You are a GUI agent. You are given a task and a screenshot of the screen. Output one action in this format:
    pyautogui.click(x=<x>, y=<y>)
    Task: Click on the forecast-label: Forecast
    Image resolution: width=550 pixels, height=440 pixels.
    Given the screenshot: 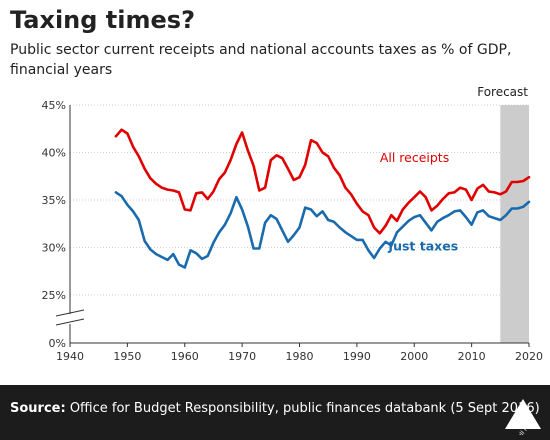 What is the action you would take?
    pyautogui.click(x=502, y=92)
    